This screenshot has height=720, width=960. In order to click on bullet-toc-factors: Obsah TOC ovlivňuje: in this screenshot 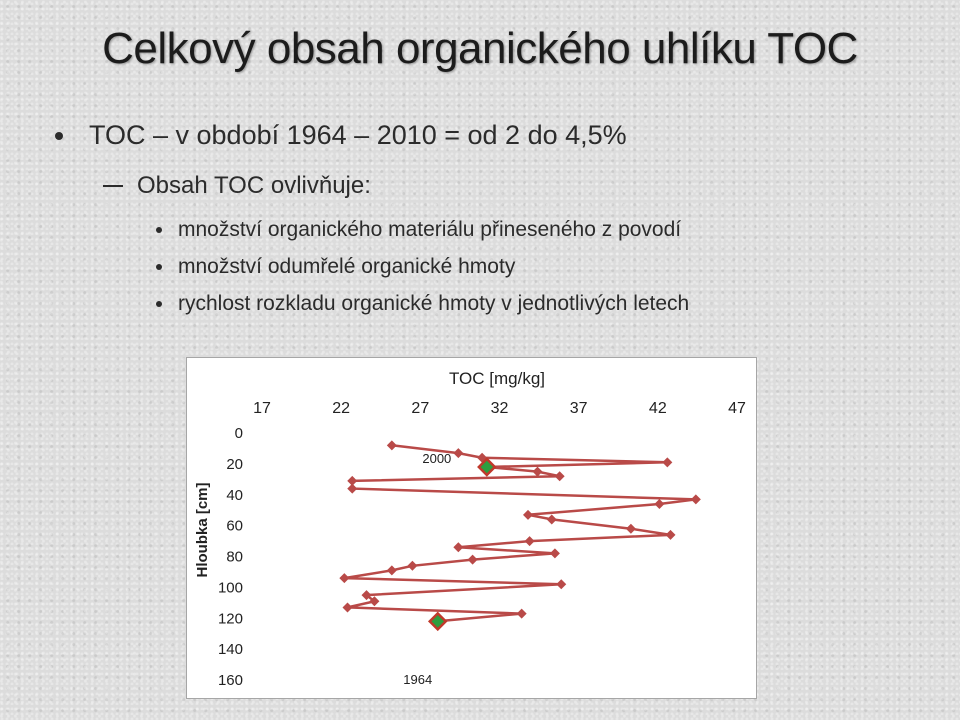, I will do `click(237, 186)`.